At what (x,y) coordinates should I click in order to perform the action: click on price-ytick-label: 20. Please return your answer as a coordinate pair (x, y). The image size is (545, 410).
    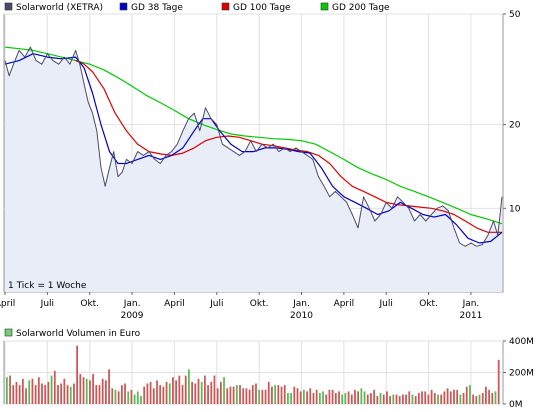
    Looking at the image, I should click on (515, 126).